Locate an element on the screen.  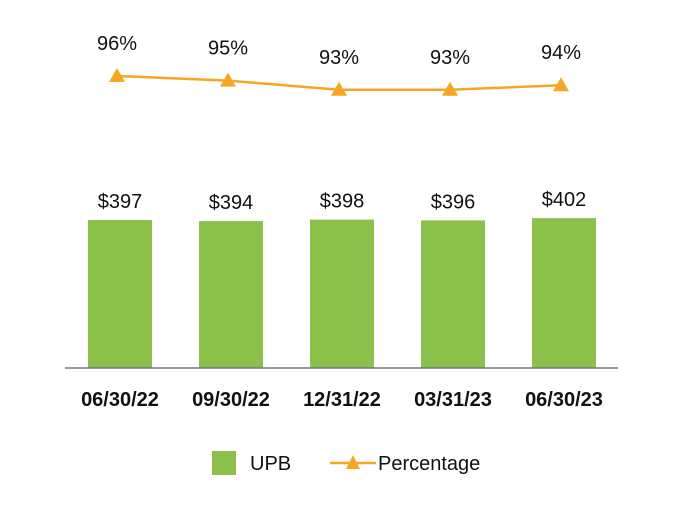
x-tick-label-0: 06/30/22 is located at coordinates (120, 400).